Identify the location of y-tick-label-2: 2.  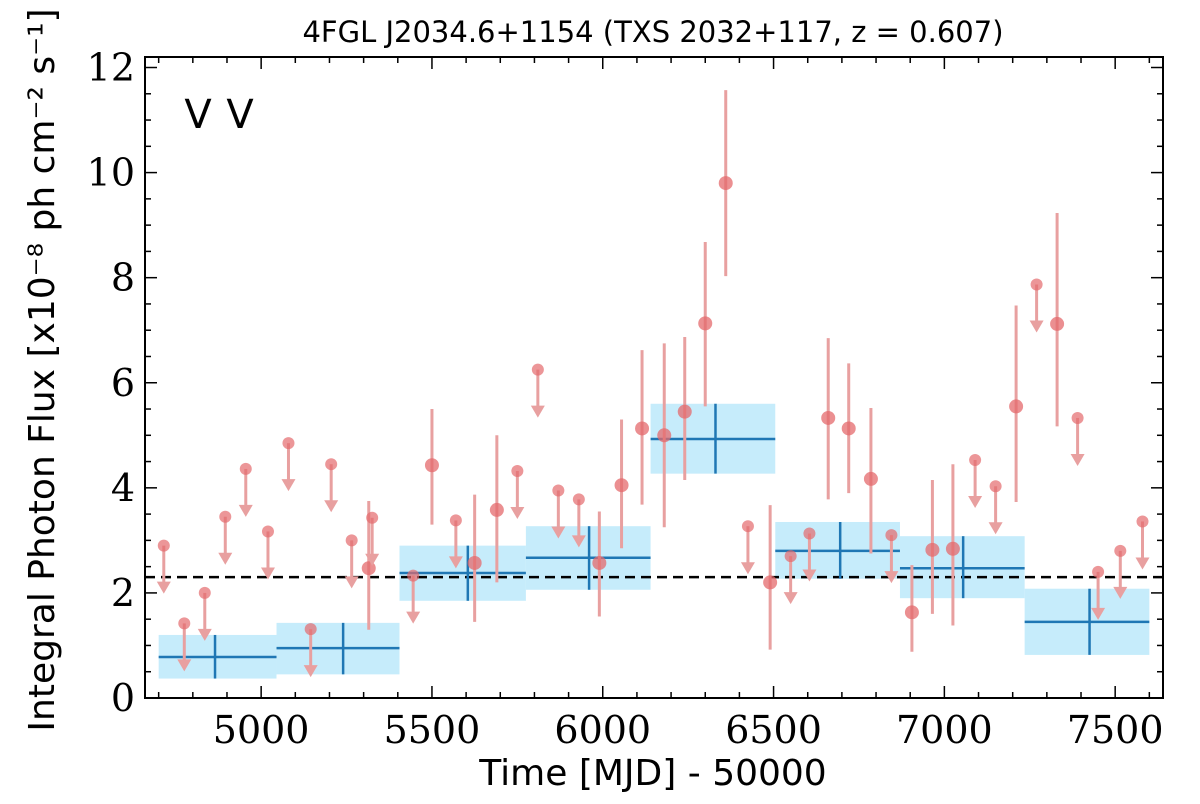
(123, 593).